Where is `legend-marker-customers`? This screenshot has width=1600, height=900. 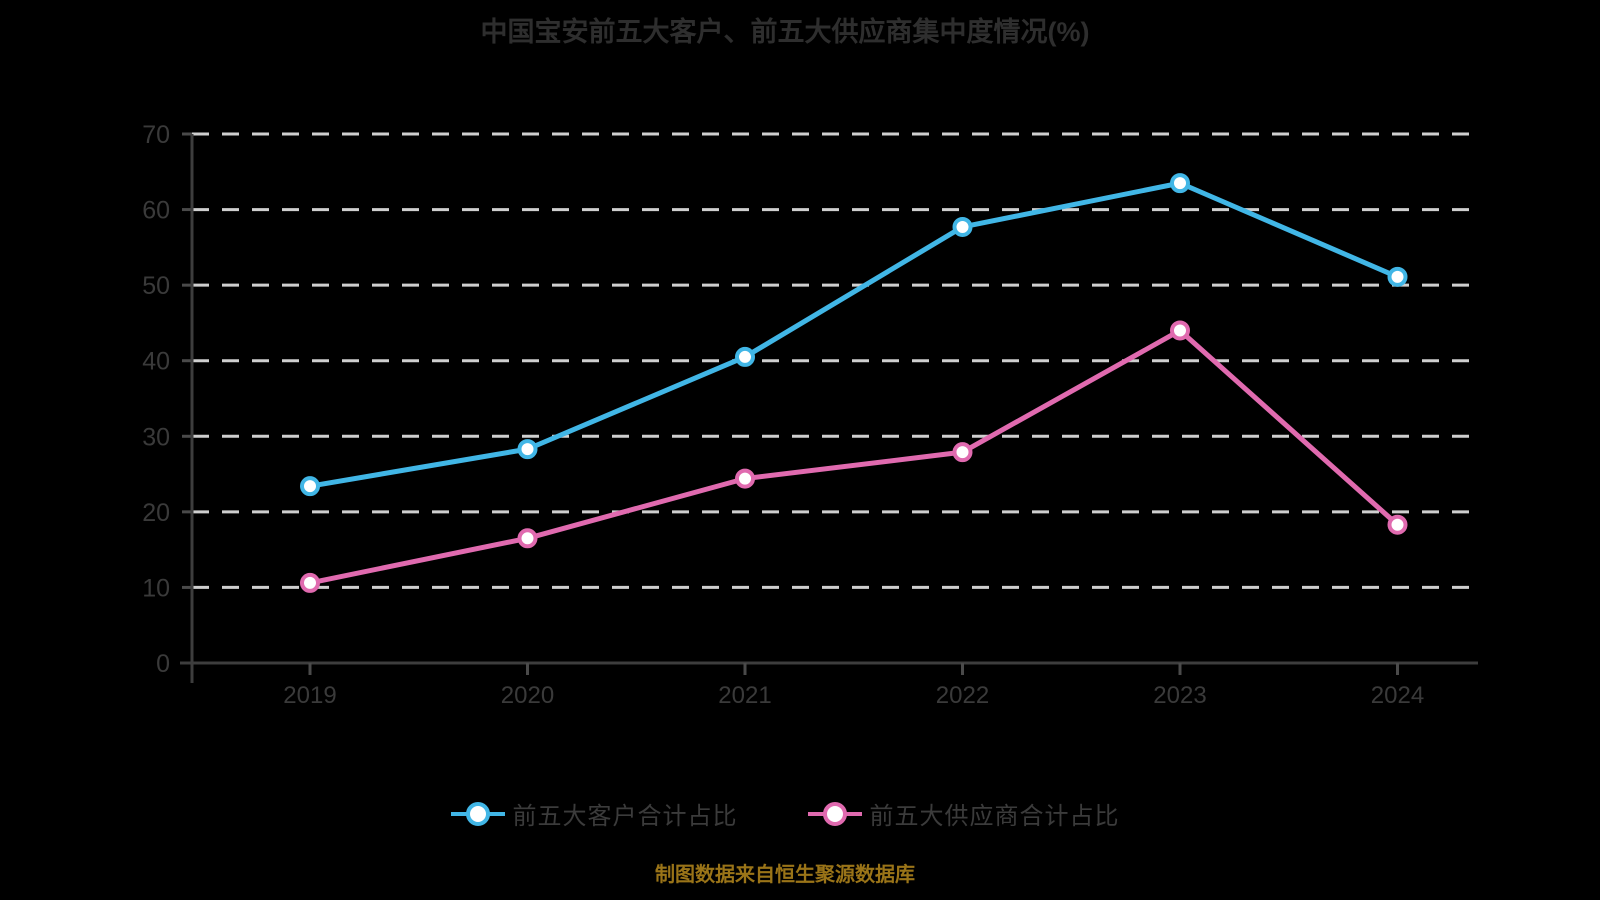
legend-marker-customers is located at coordinates (477, 813).